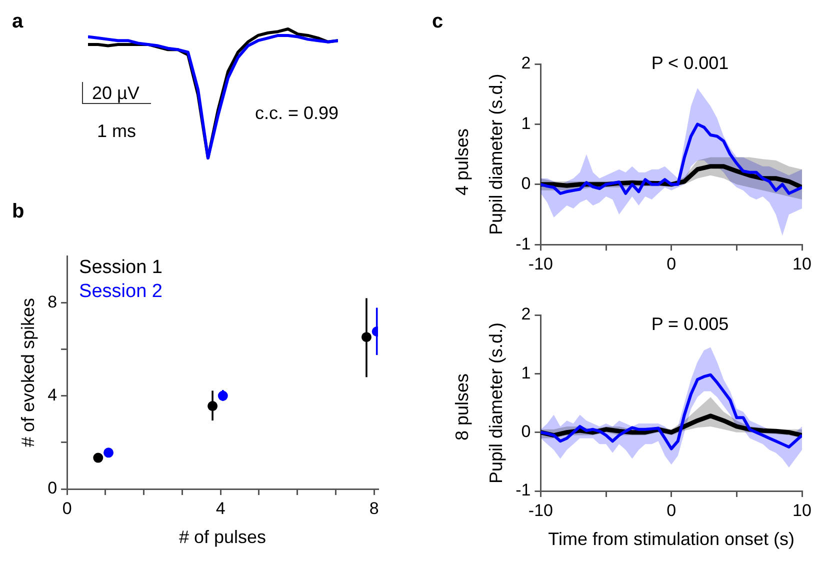 The image size is (822, 561). Describe the element at coordinates (116, 92) in the screenshot. I see `annotation: 20 µV` at that location.